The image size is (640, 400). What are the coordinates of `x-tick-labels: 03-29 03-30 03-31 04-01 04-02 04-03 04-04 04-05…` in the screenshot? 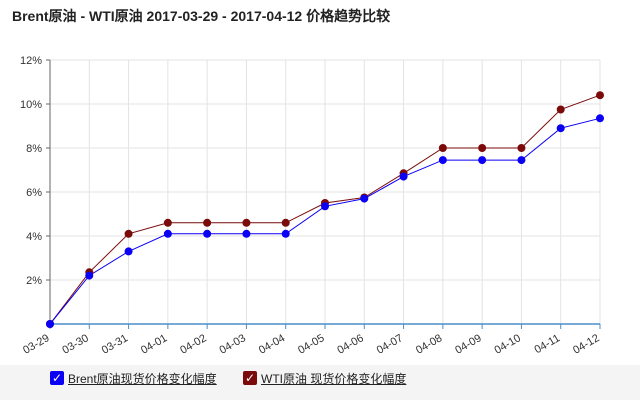 It's located at (311, 344).